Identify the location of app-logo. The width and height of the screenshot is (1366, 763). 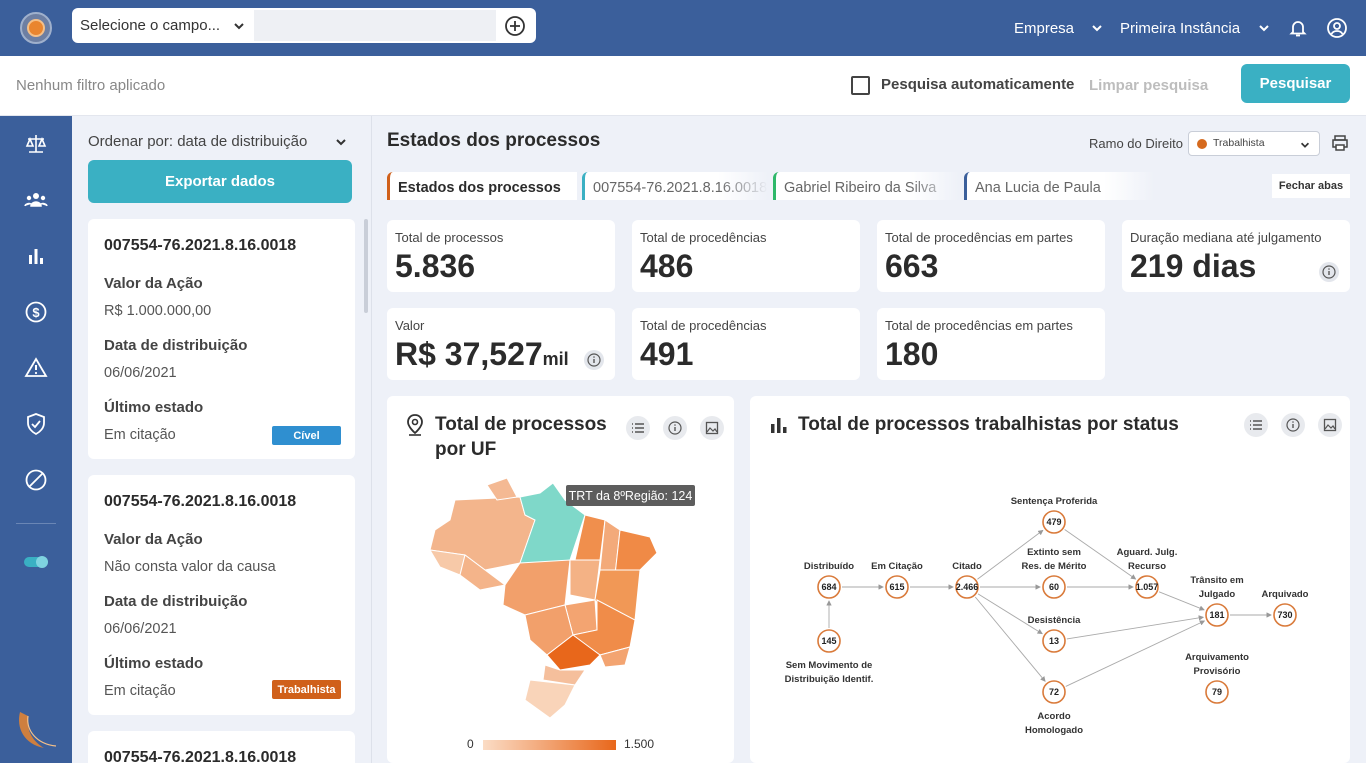
(36, 28).